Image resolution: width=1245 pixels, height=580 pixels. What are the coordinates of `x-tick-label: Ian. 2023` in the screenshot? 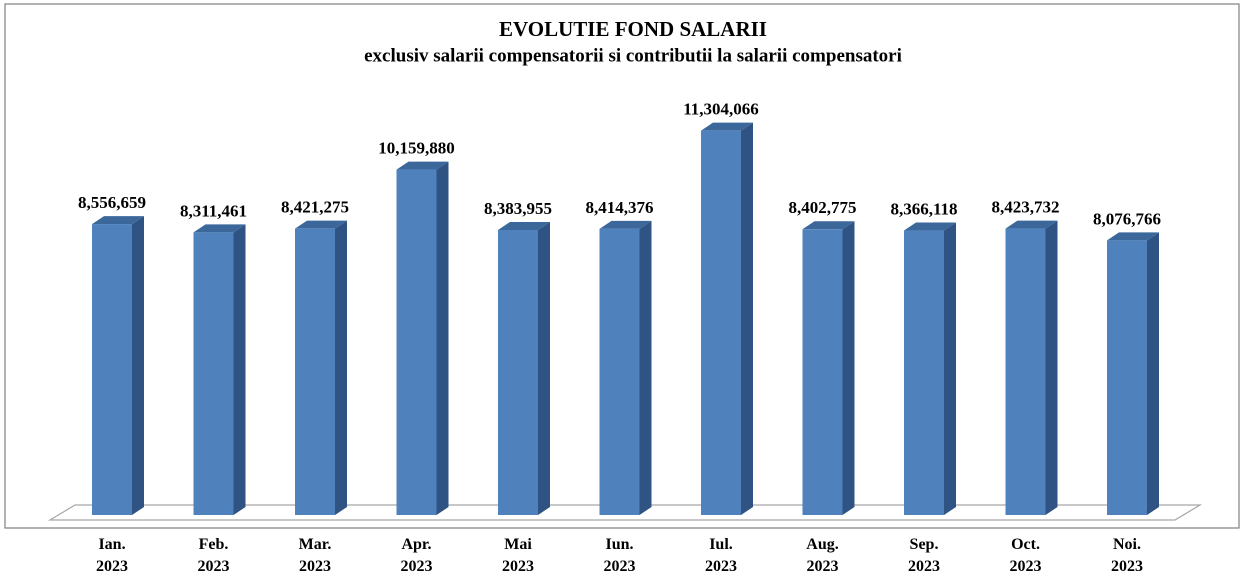 It's located at (112, 555).